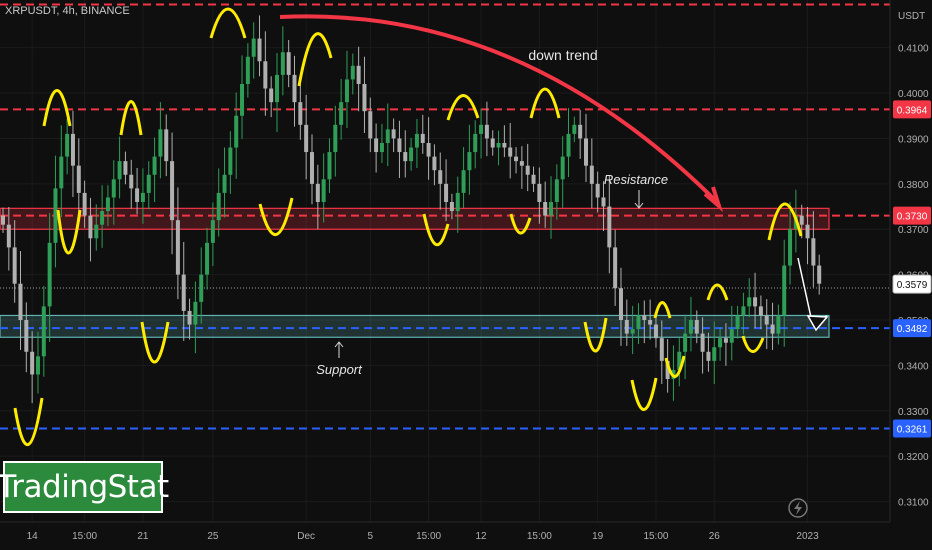 This screenshot has height=550, width=932. Describe the element at coordinates (713, 199) in the screenshot. I see `down-trend-arrow-head` at that location.